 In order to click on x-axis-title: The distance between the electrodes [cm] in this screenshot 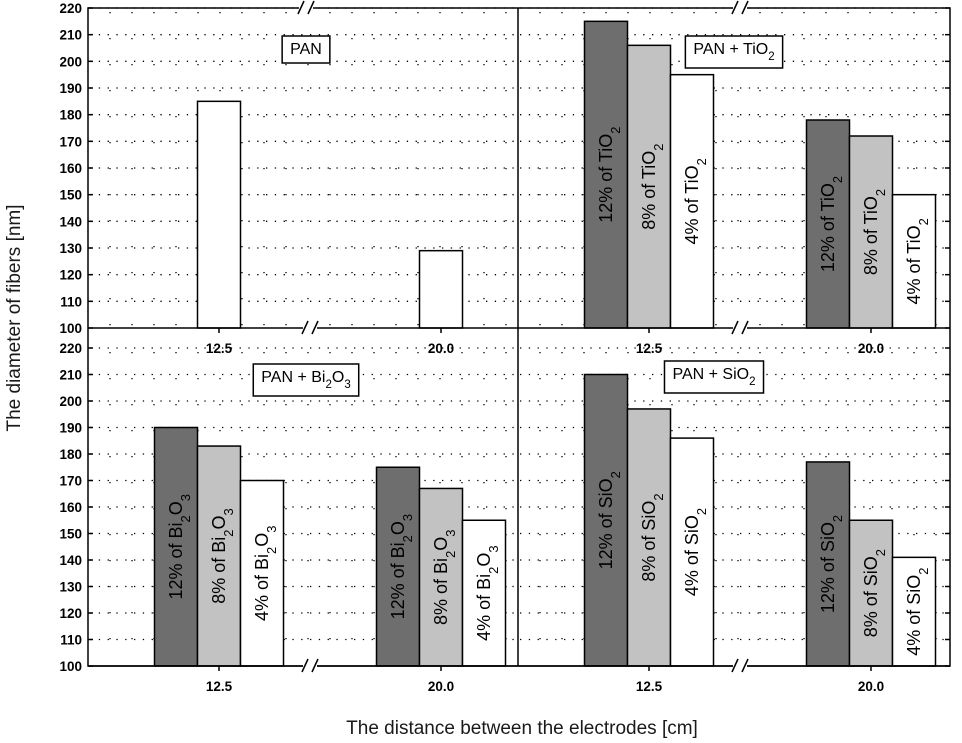, I will do `click(522, 728)`.